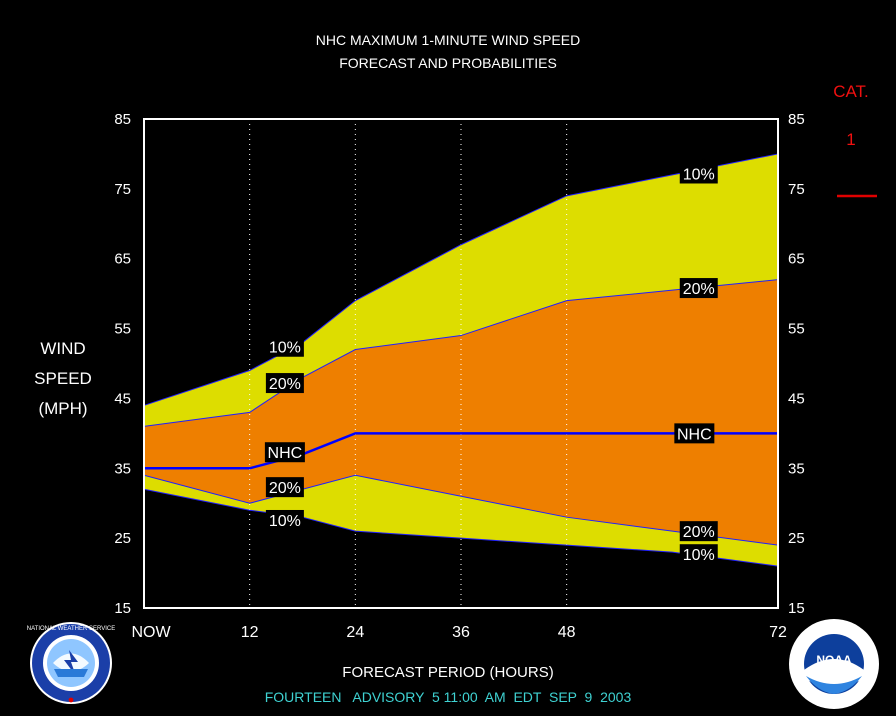  What do you see at coordinates (122, 398) in the screenshot?
I see `y-tick-label-left: 45` at bounding box center [122, 398].